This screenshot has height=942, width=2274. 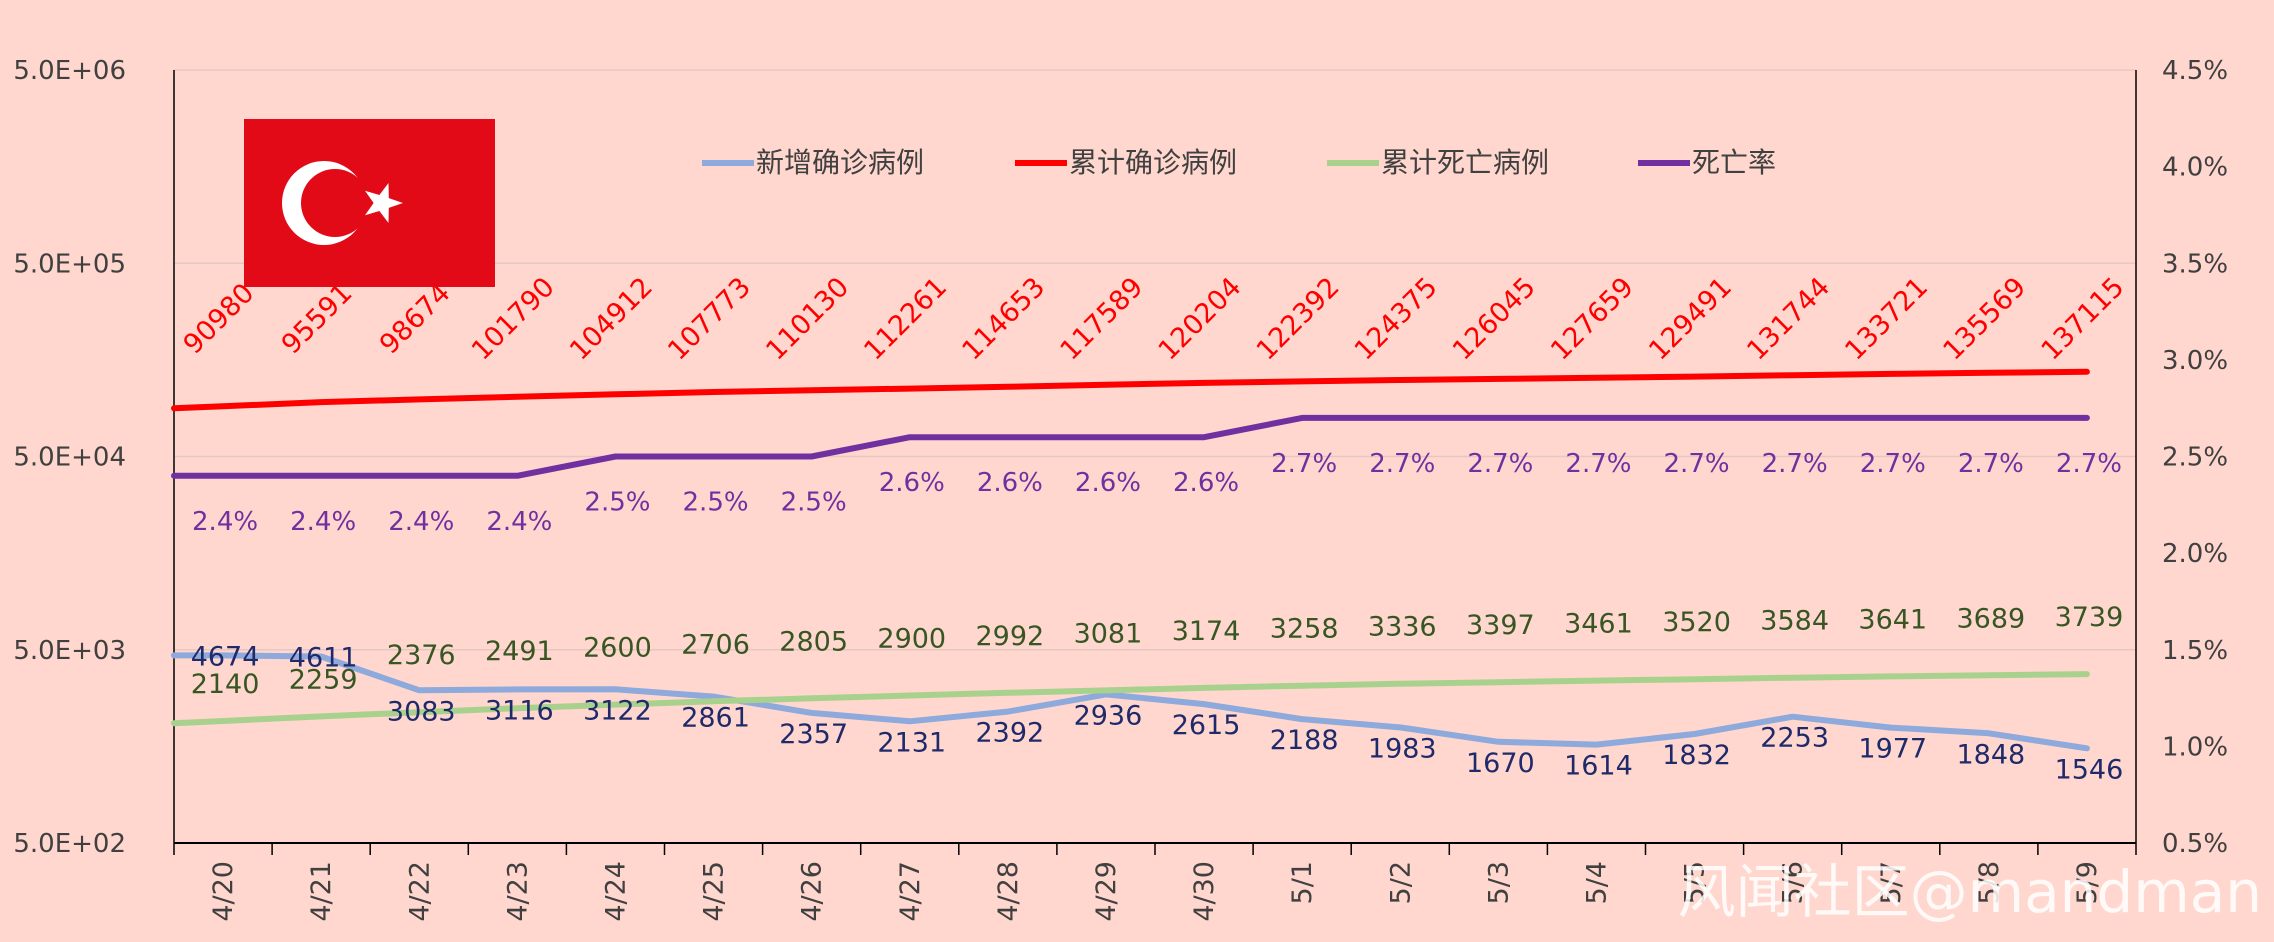 What do you see at coordinates (219, 319) in the screenshot?
I see `total-cases-label: 90980` at bounding box center [219, 319].